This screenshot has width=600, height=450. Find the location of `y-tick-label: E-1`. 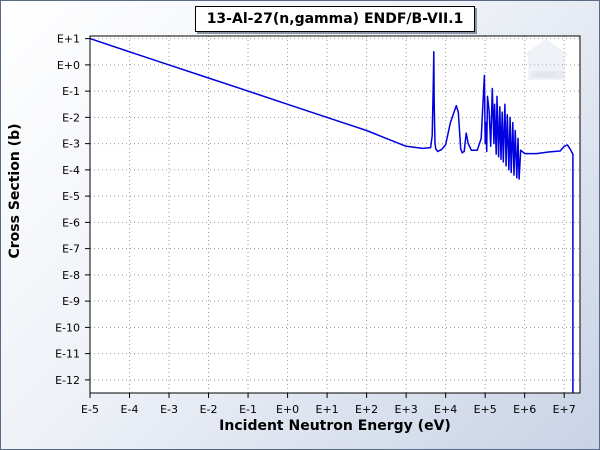

y-tick-label: E-1 is located at coordinates (71, 91).